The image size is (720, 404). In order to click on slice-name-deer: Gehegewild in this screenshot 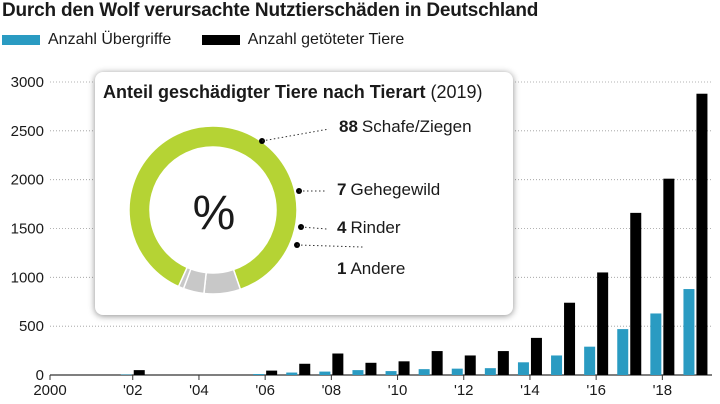, I will do `click(395, 189)`.